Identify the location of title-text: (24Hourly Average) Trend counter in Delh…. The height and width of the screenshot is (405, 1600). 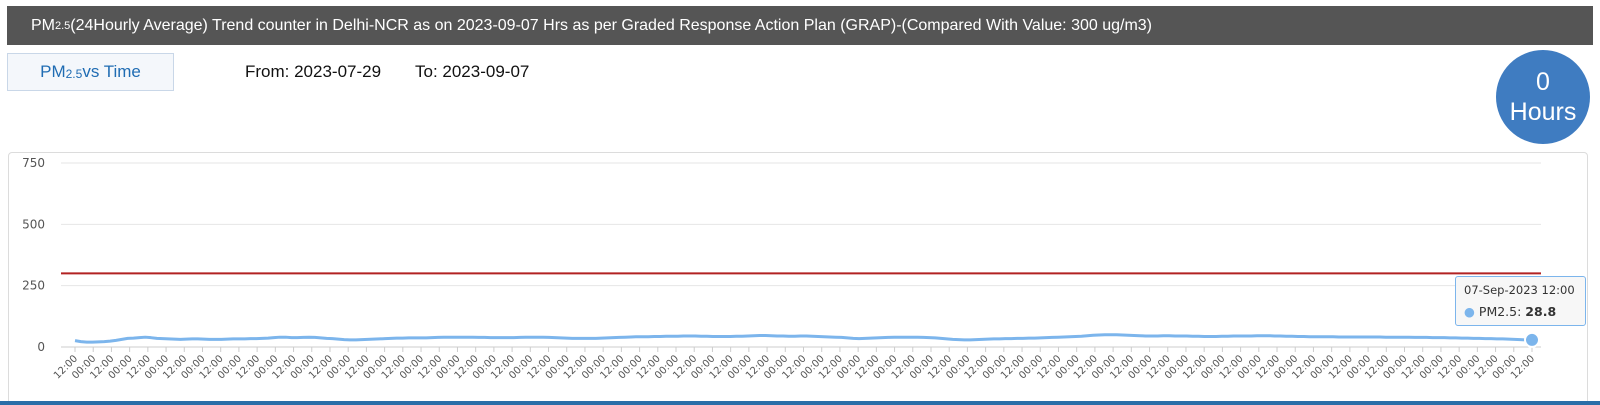
(611, 25).